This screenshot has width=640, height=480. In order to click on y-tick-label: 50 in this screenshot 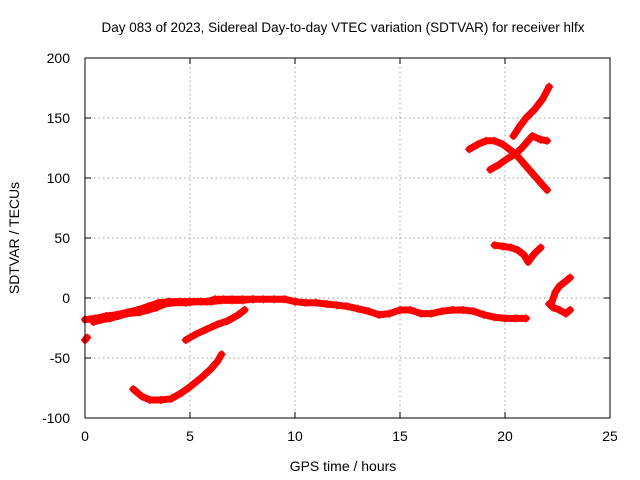, I will do `click(62, 238)`.